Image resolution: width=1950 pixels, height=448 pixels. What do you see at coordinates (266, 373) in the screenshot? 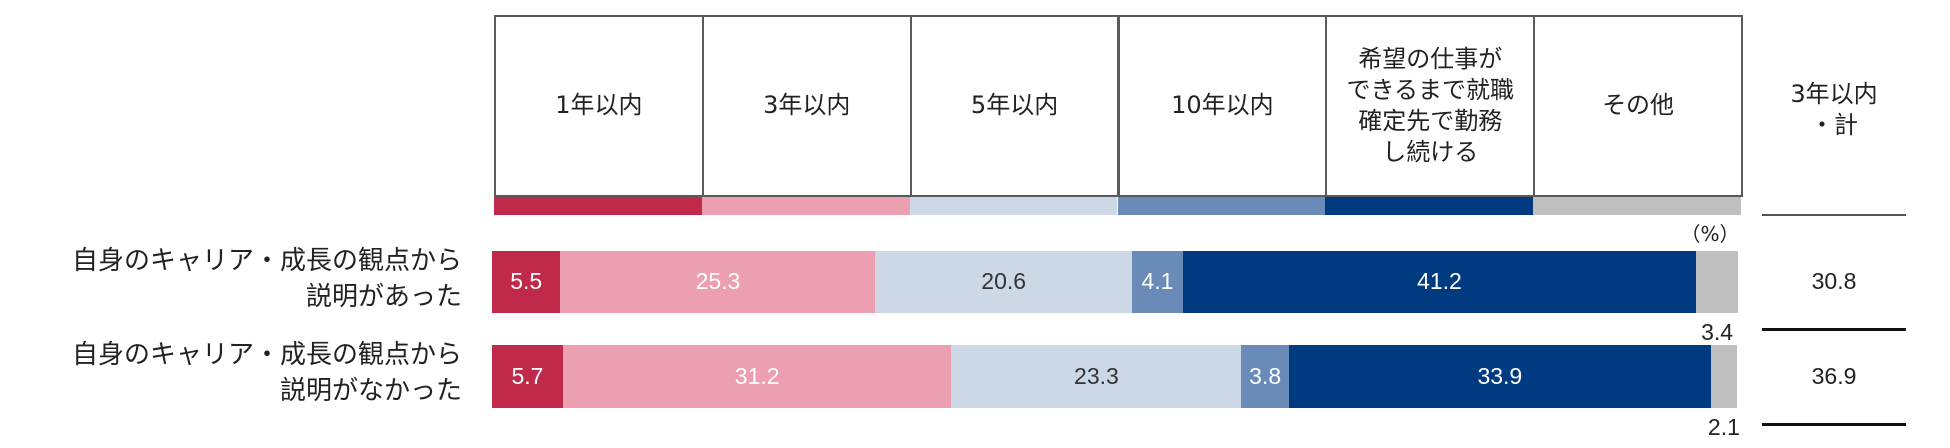
I see `row-label: 自身のキャリア・成長の観点から 説明がなかった` at bounding box center [266, 373].